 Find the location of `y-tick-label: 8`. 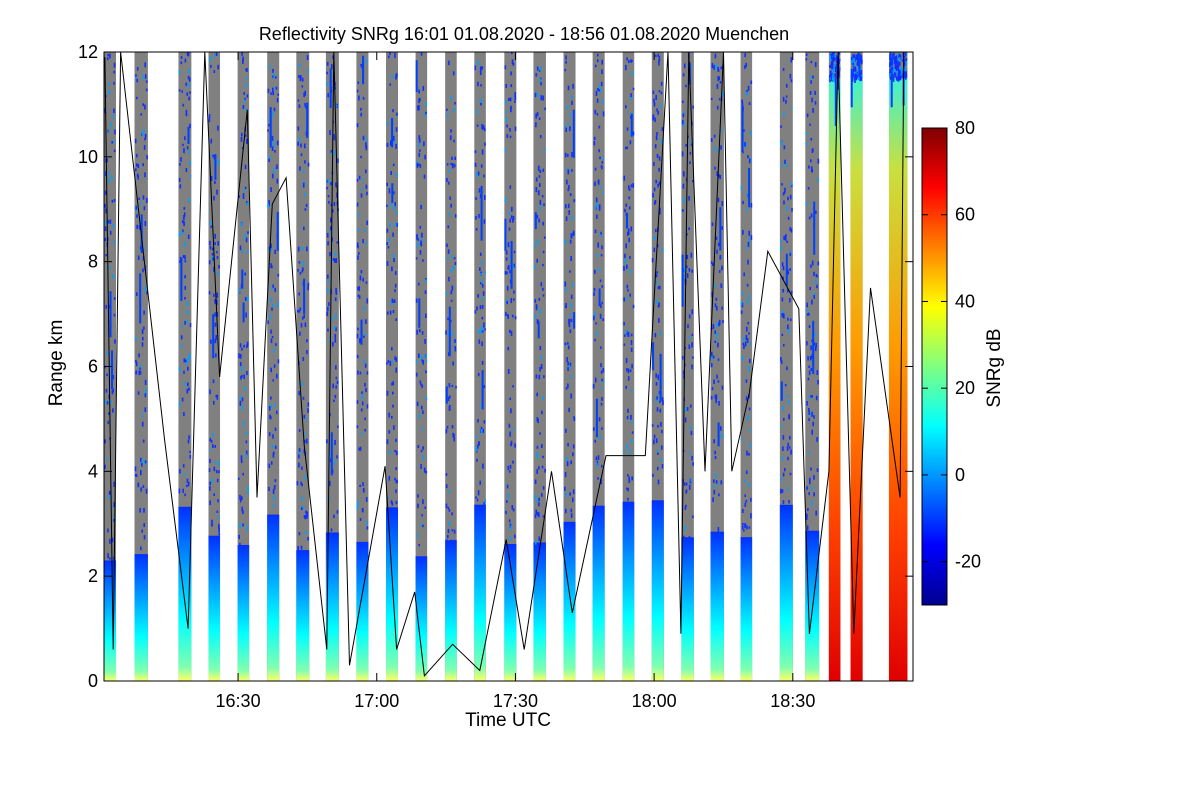

y-tick-label: 8 is located at coordinates (93, 262).